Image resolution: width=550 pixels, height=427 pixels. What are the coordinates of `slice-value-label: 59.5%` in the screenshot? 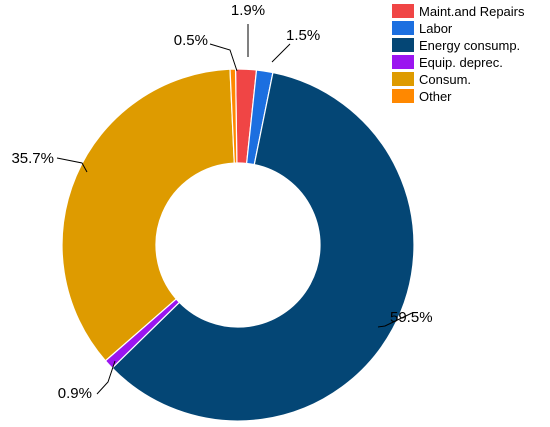 It's located at (411, 317).